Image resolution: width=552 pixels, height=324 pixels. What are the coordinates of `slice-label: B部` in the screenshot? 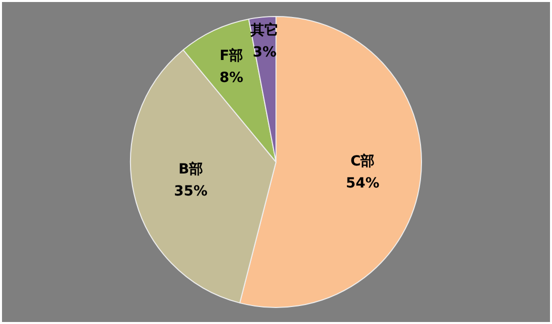 It's located at (191, 169).